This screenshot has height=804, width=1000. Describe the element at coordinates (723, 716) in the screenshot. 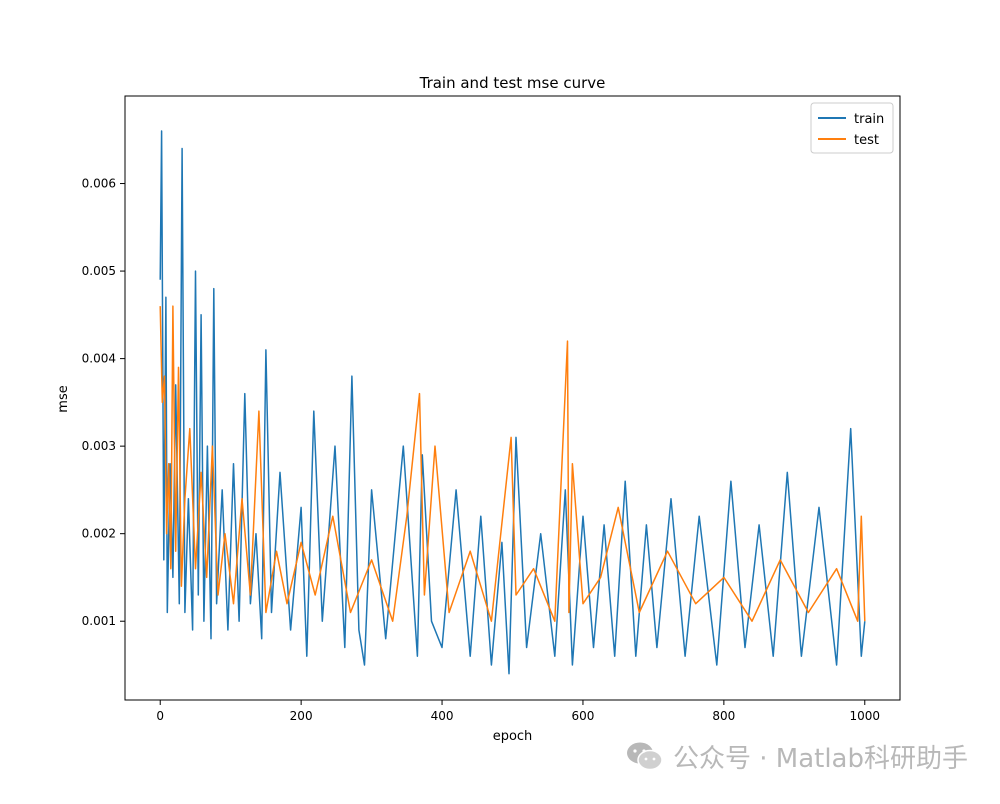

I see `x-tick-label: 800` at that location.